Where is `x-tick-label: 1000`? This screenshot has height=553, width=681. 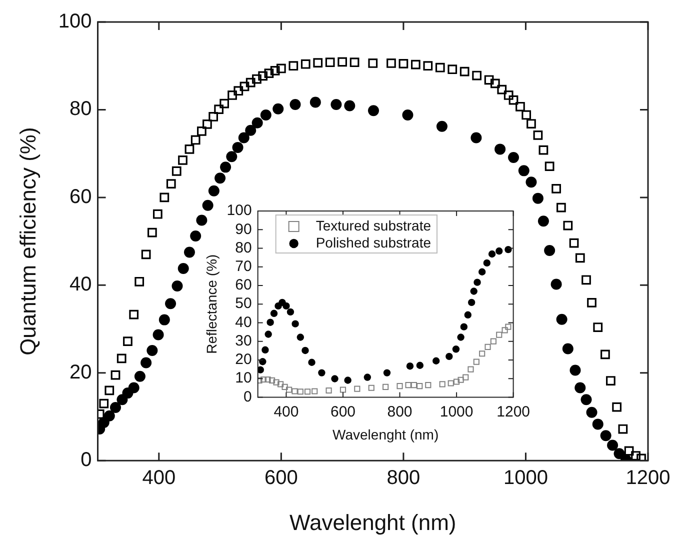 x-tick-label: 1000 is located at coordinates (525, 478).